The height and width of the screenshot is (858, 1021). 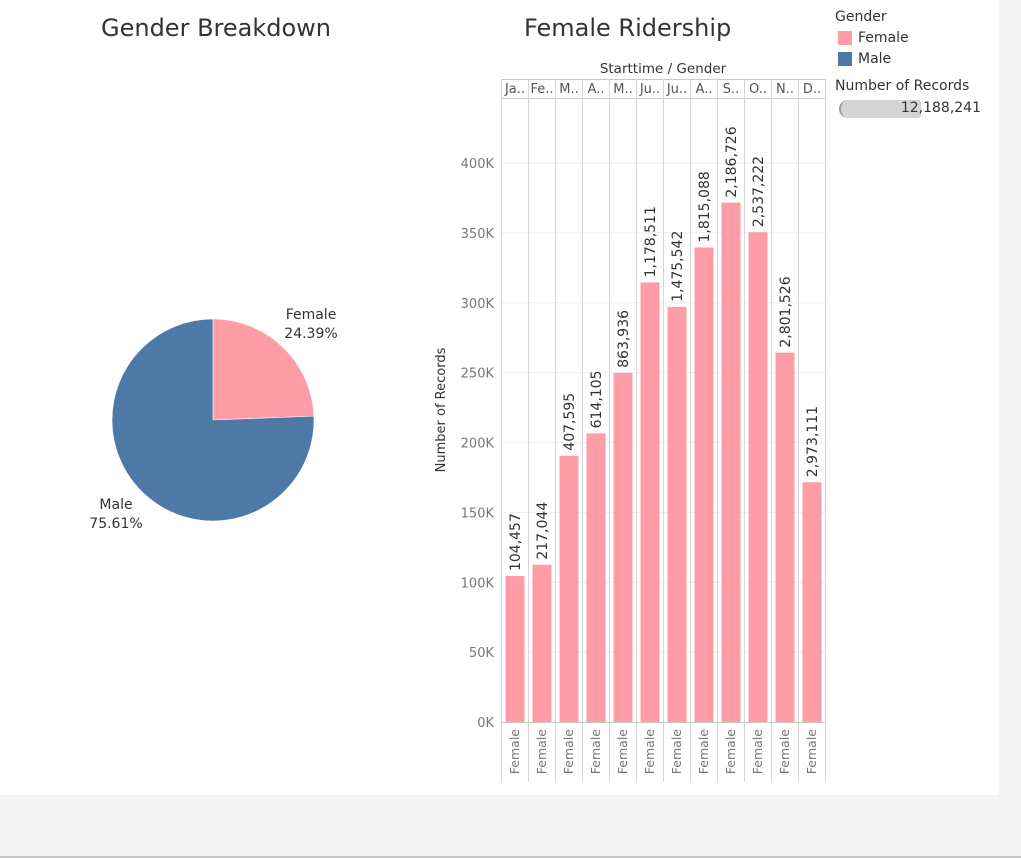 I want to click on x-label-1: Female, so click(x=514, y=752).